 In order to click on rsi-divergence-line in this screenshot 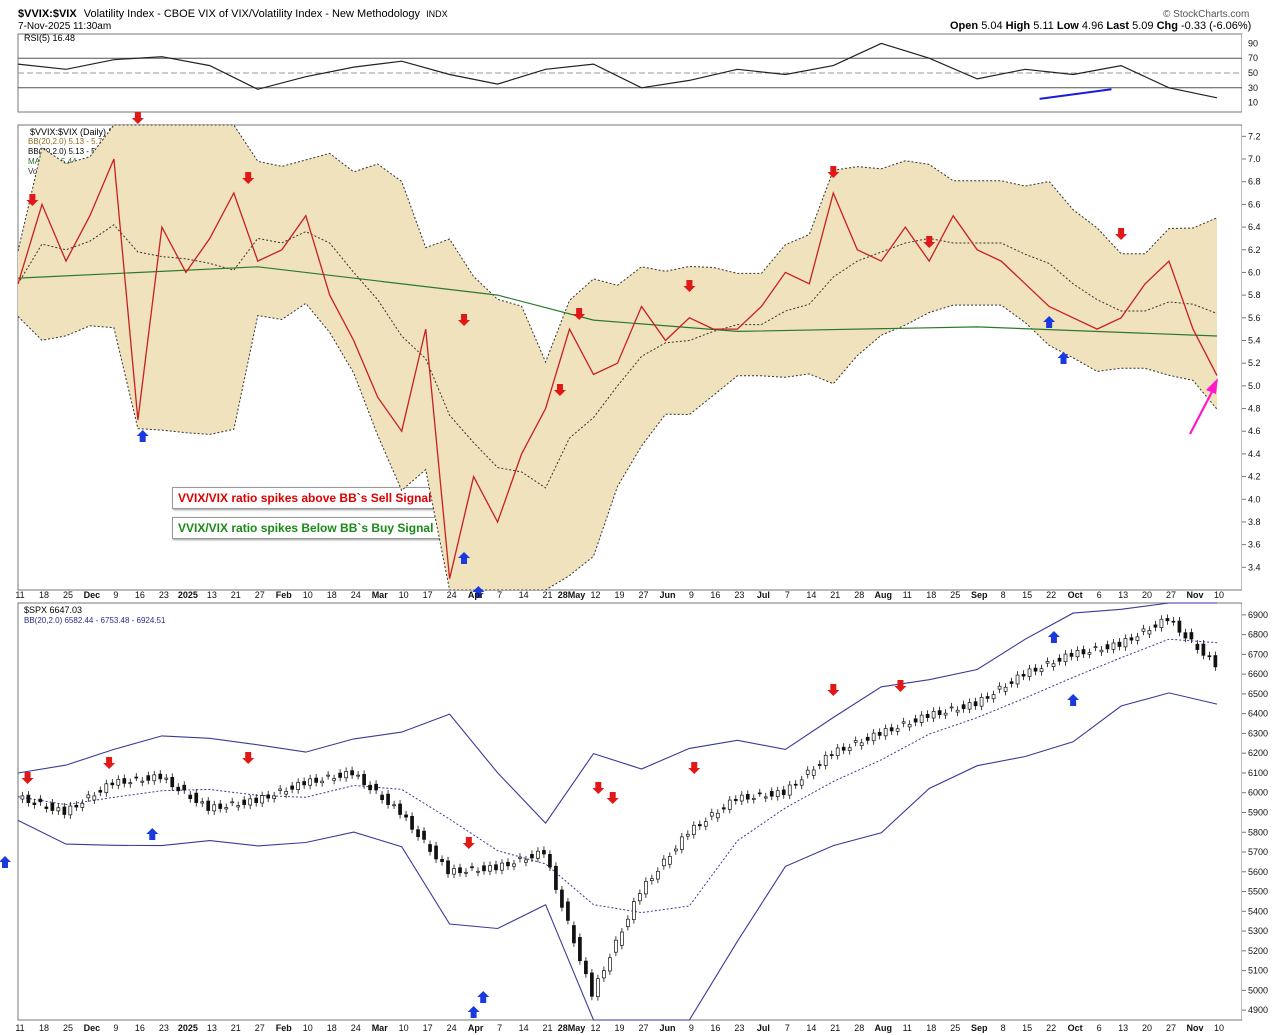, I will do `click(1075, 94)`.